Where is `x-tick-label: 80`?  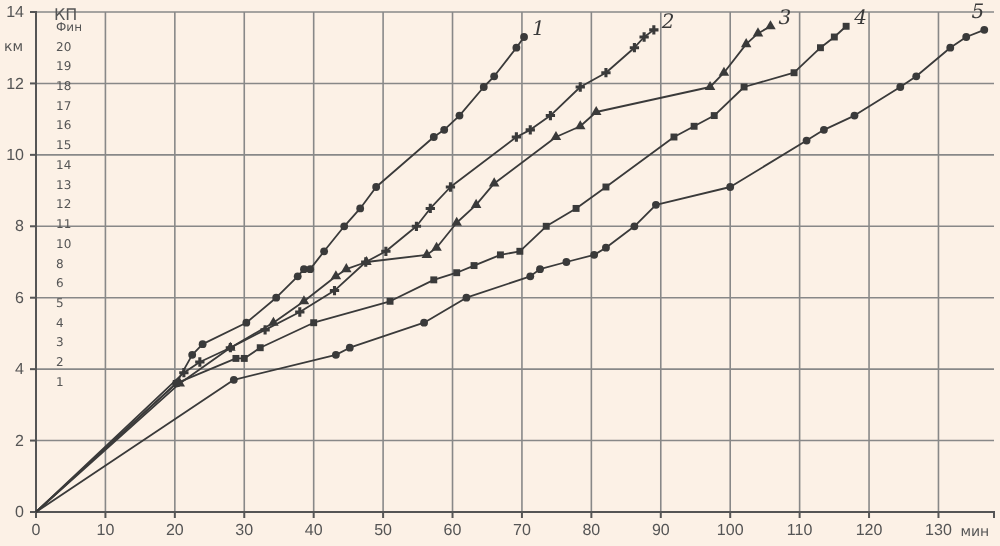
x-tick-label: 80 is located at coordinates (592, 530).